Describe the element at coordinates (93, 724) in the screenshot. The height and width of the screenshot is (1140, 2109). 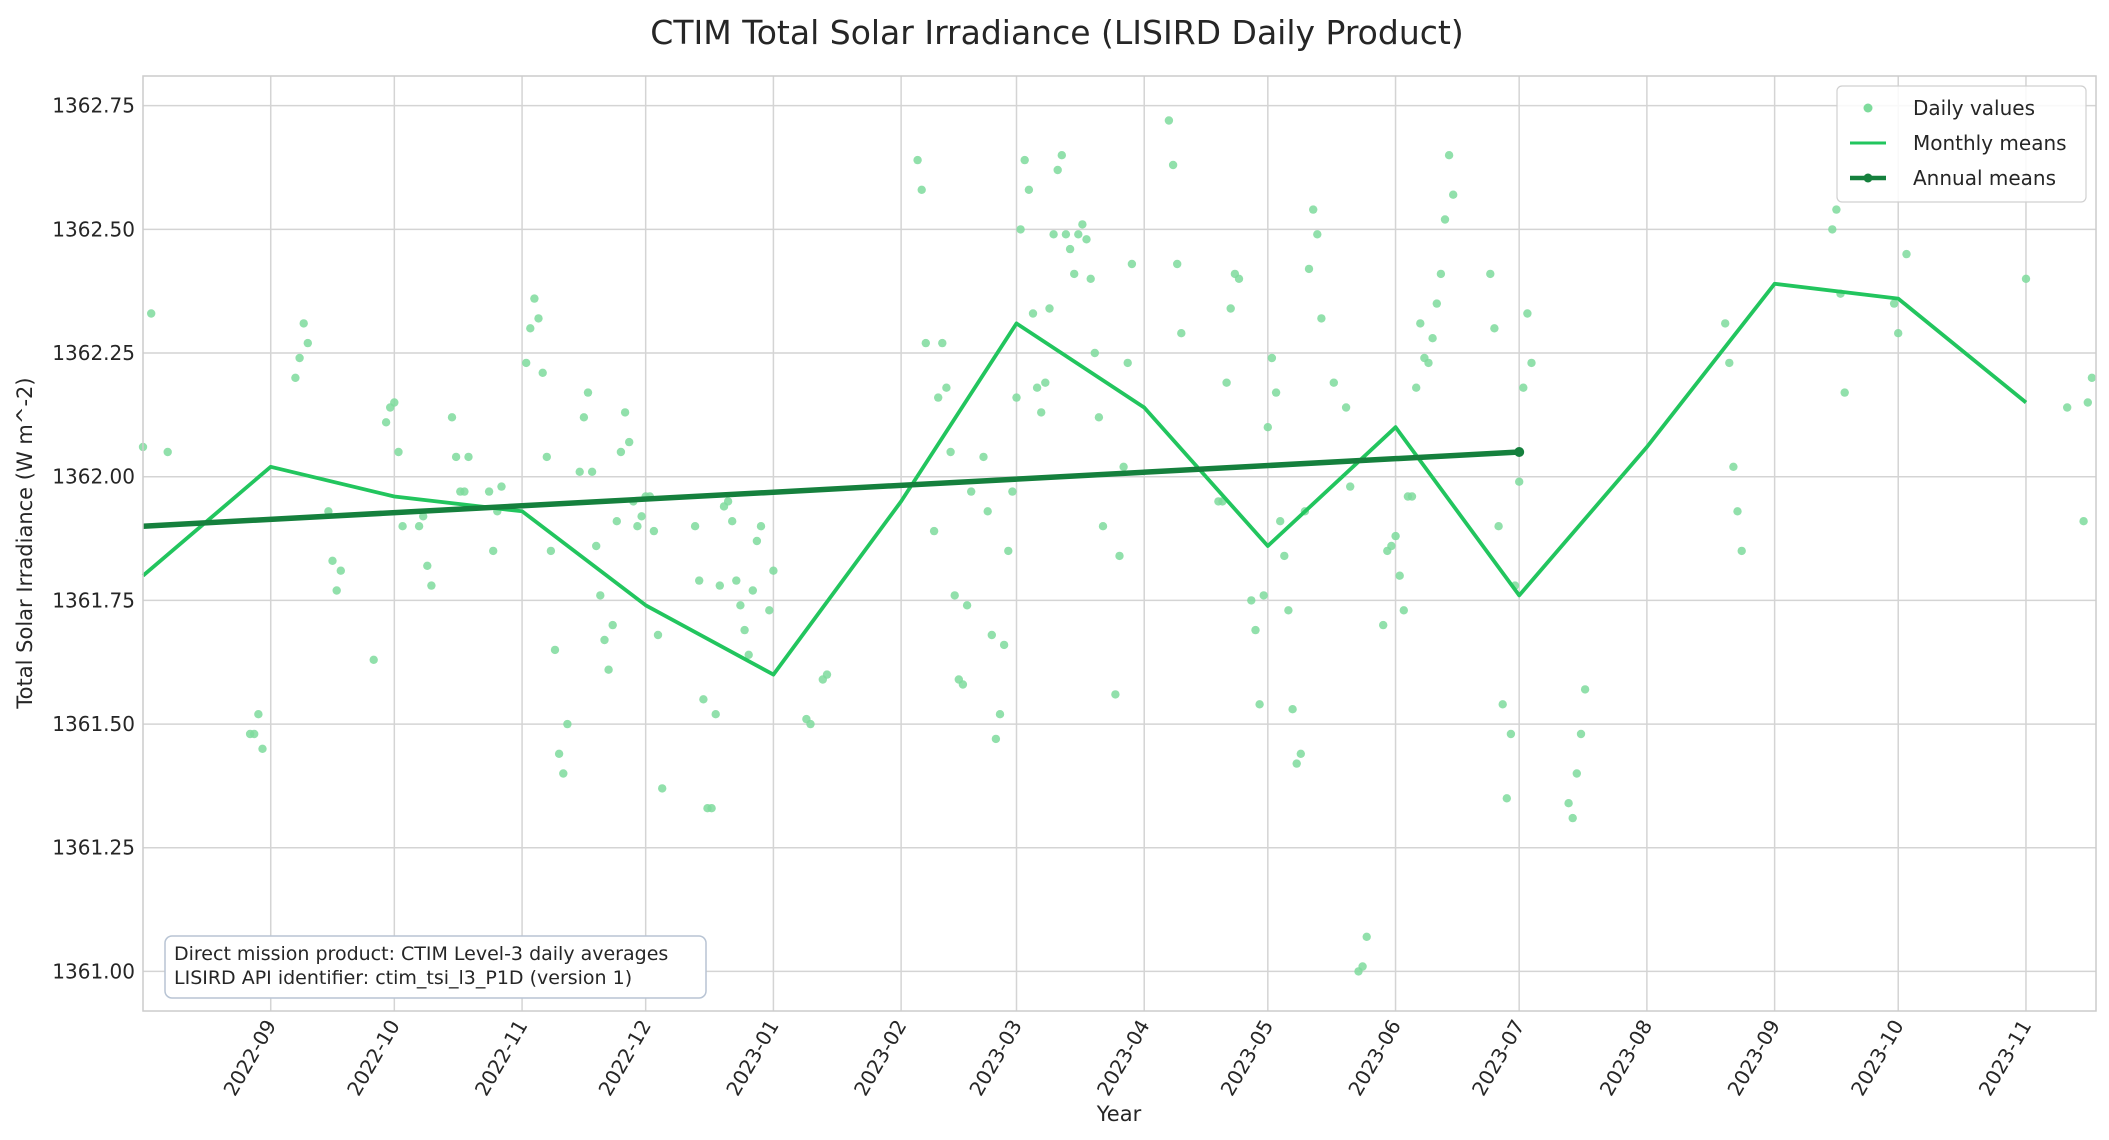
I see `y-tick-label: 1361.50` at that location.